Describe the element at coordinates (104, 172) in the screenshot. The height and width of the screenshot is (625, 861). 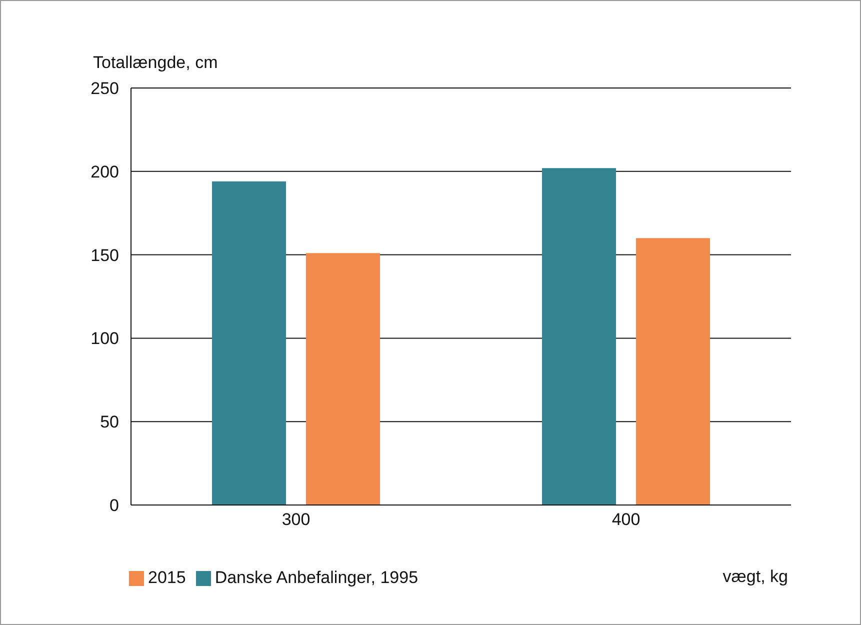
I see `y-tick-label: 200` at that location.